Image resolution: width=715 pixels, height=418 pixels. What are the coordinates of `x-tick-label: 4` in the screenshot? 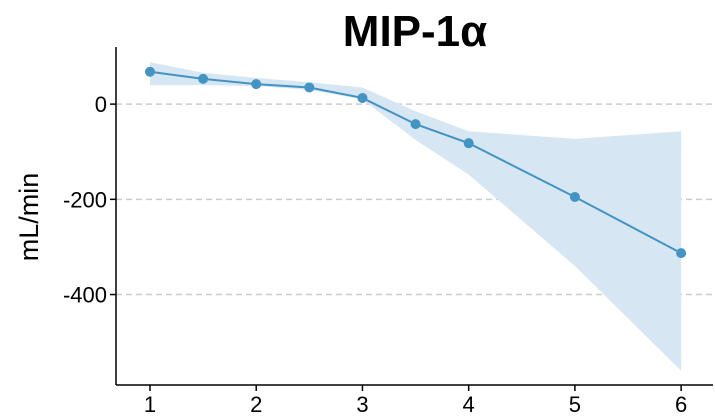 It's located at (469, 404).